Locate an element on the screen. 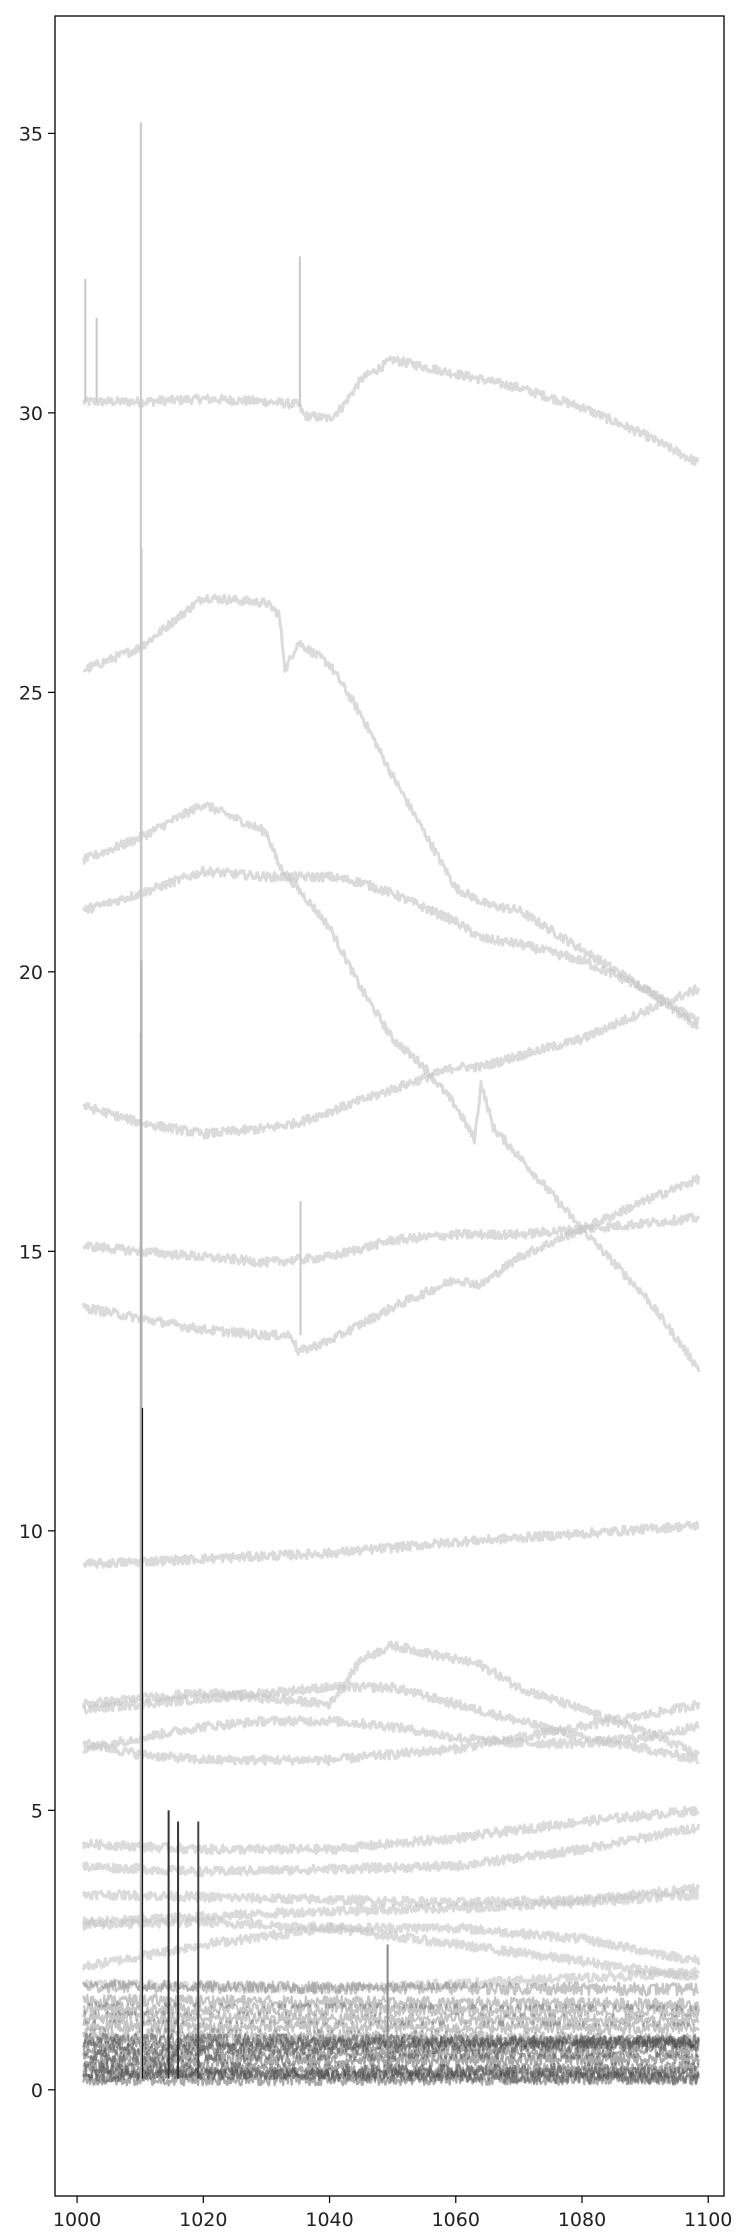 Image resolution: width=743 pixels, height=2239 pixels. y-tick-label: 30 is located at coordinates (31, 414).